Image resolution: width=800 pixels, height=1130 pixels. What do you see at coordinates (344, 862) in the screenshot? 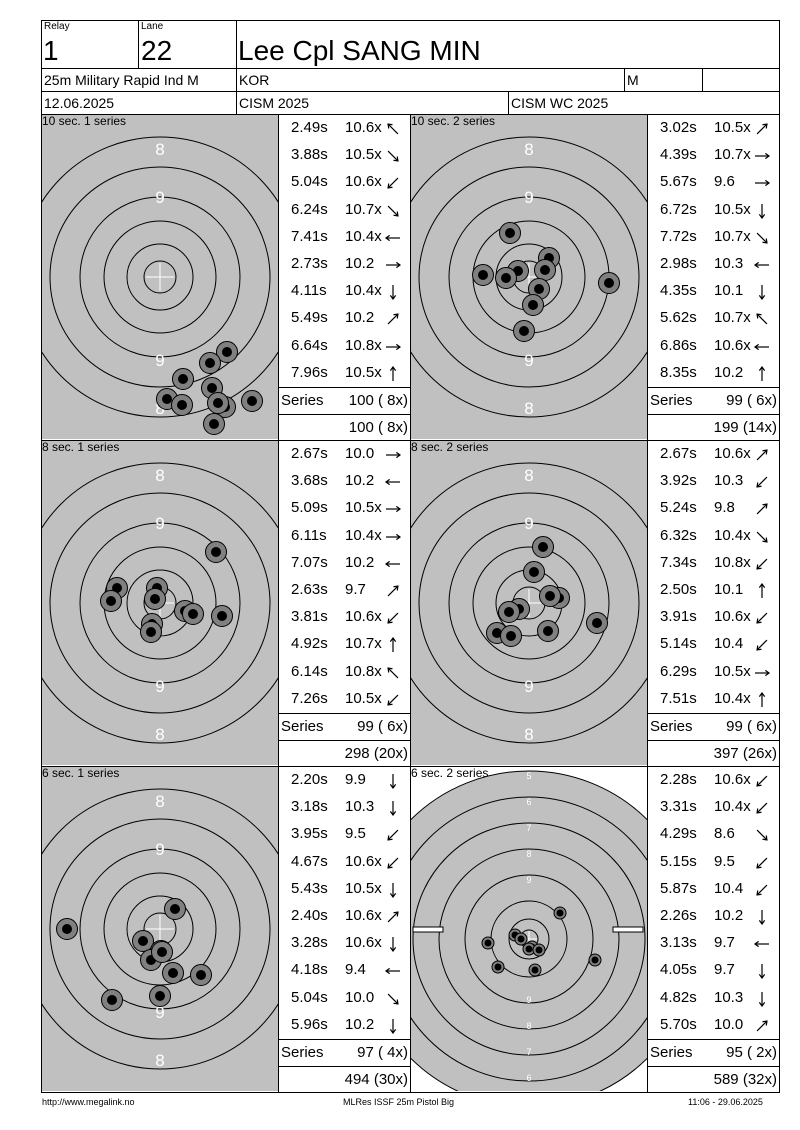
I see `shot-row: 4.67s 10.6x` at bounding box center [344, 862].